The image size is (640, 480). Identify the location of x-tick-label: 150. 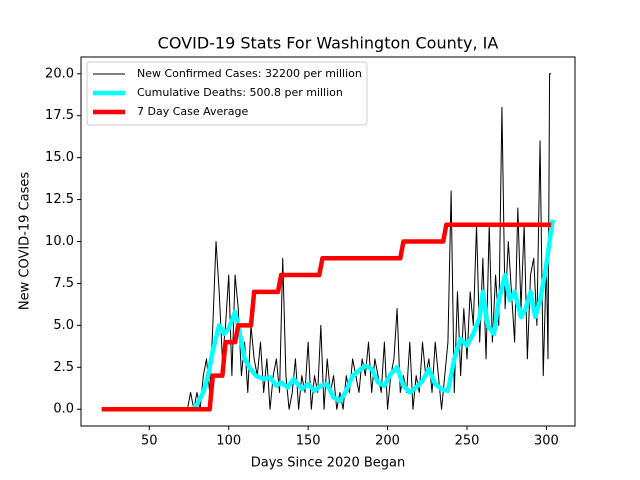
(308, 441).